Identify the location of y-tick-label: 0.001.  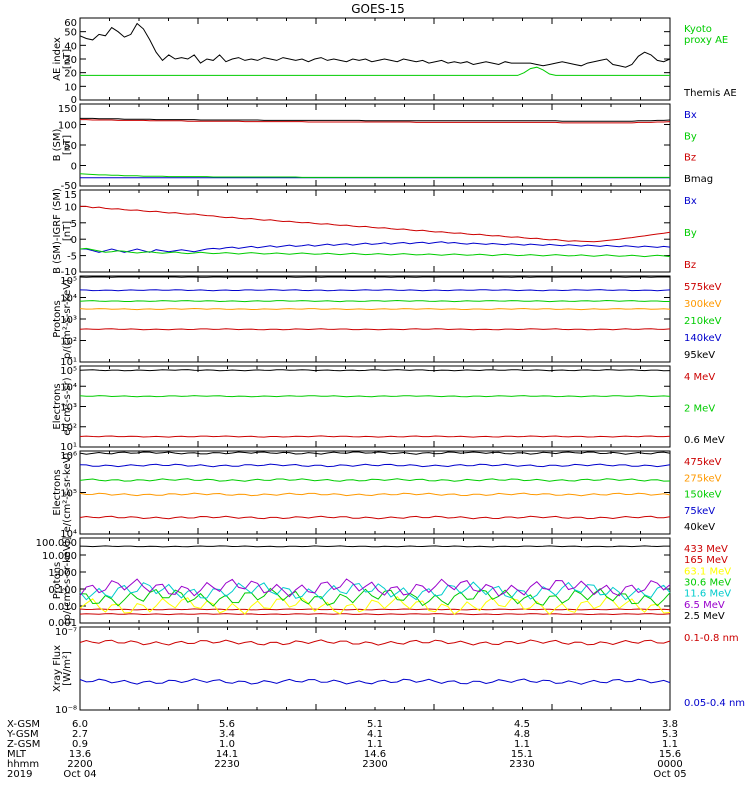
(62, 623).